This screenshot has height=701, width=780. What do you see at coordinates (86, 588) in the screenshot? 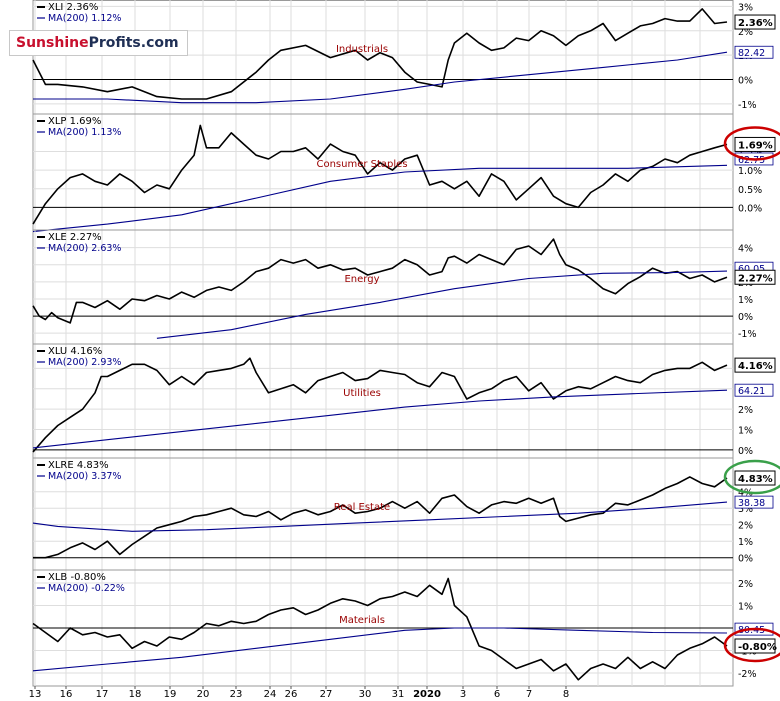
I see `legend-entry: MA(200) -0.22%` at bounding box center [86, 588].